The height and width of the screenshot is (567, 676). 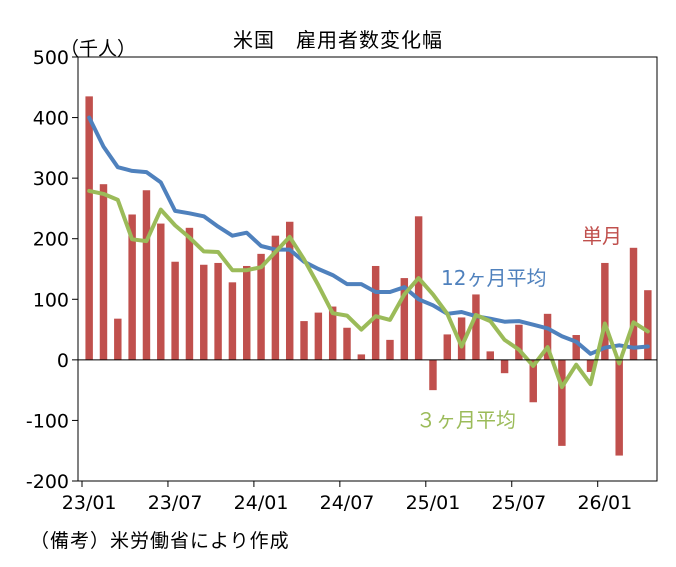 I want to click on y-tick-label: 100, so click(x=51, y=300).